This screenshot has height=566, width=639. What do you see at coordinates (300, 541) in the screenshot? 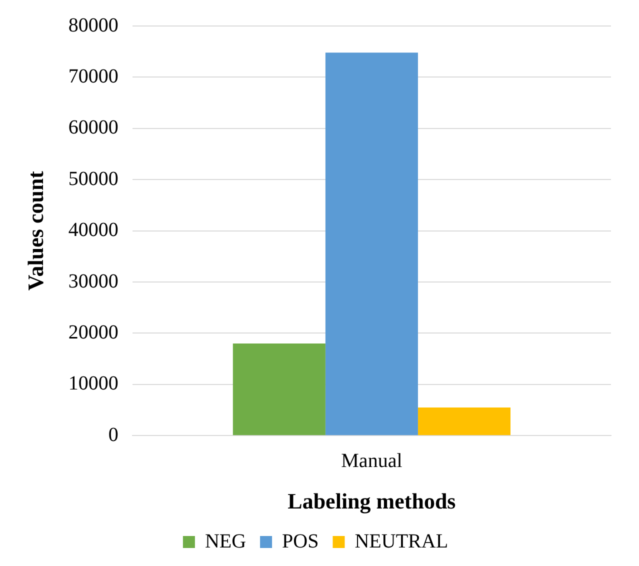
I see `legend-label: POS` at bounding box center [300, 541].